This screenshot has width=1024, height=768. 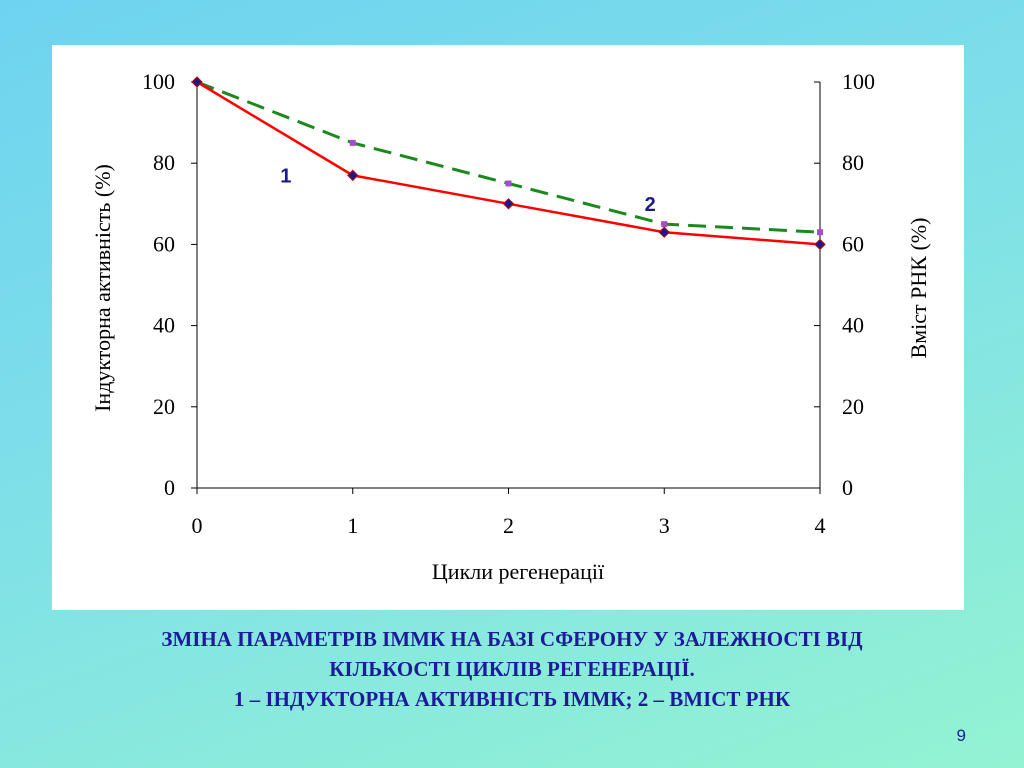 What do you see at coordinates (197, 525) in the screenshot?
I see `x-tick-label: 0` at bounding box center [197, 525].